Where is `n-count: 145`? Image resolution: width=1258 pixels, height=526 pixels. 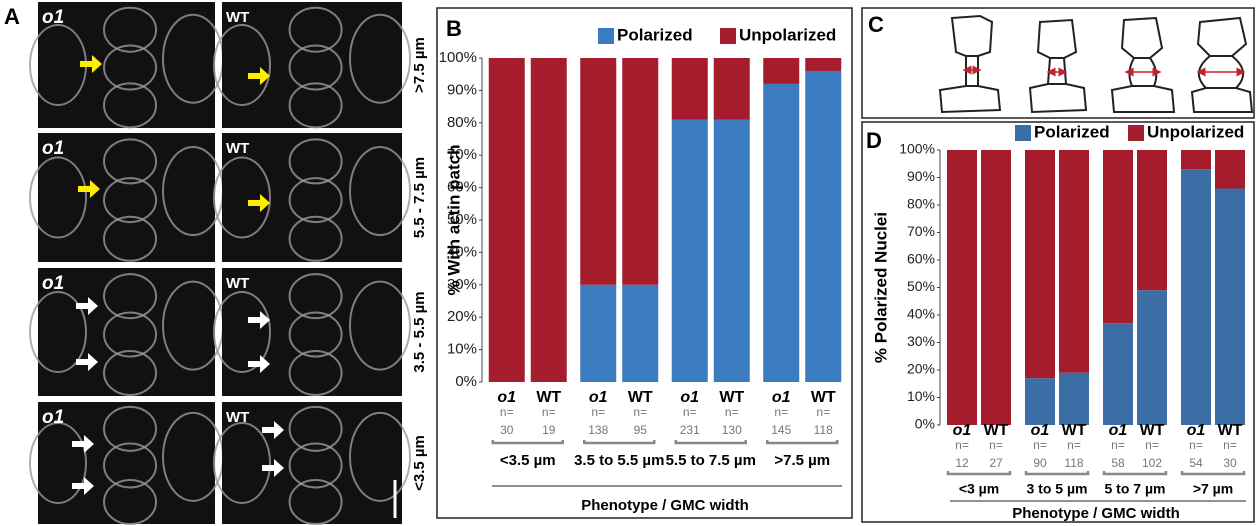 n-count: 145 is located at coordinates (781, 430).